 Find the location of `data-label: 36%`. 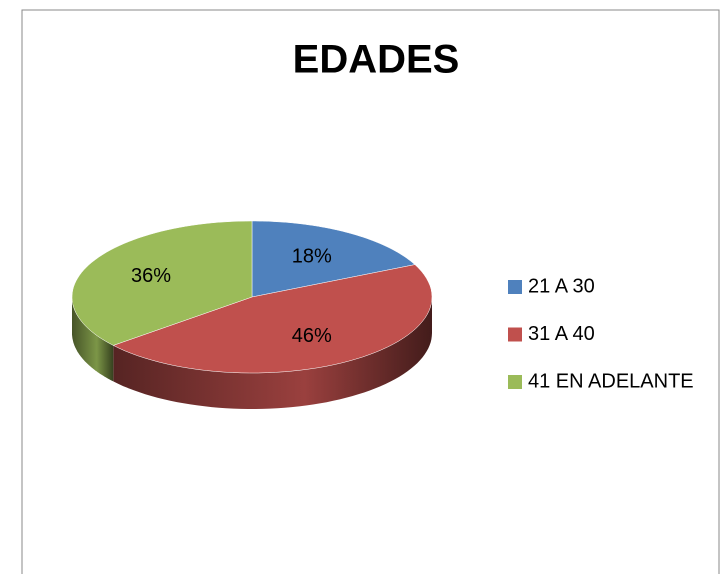

data-label: 36% is located at coordinates (151, 276).